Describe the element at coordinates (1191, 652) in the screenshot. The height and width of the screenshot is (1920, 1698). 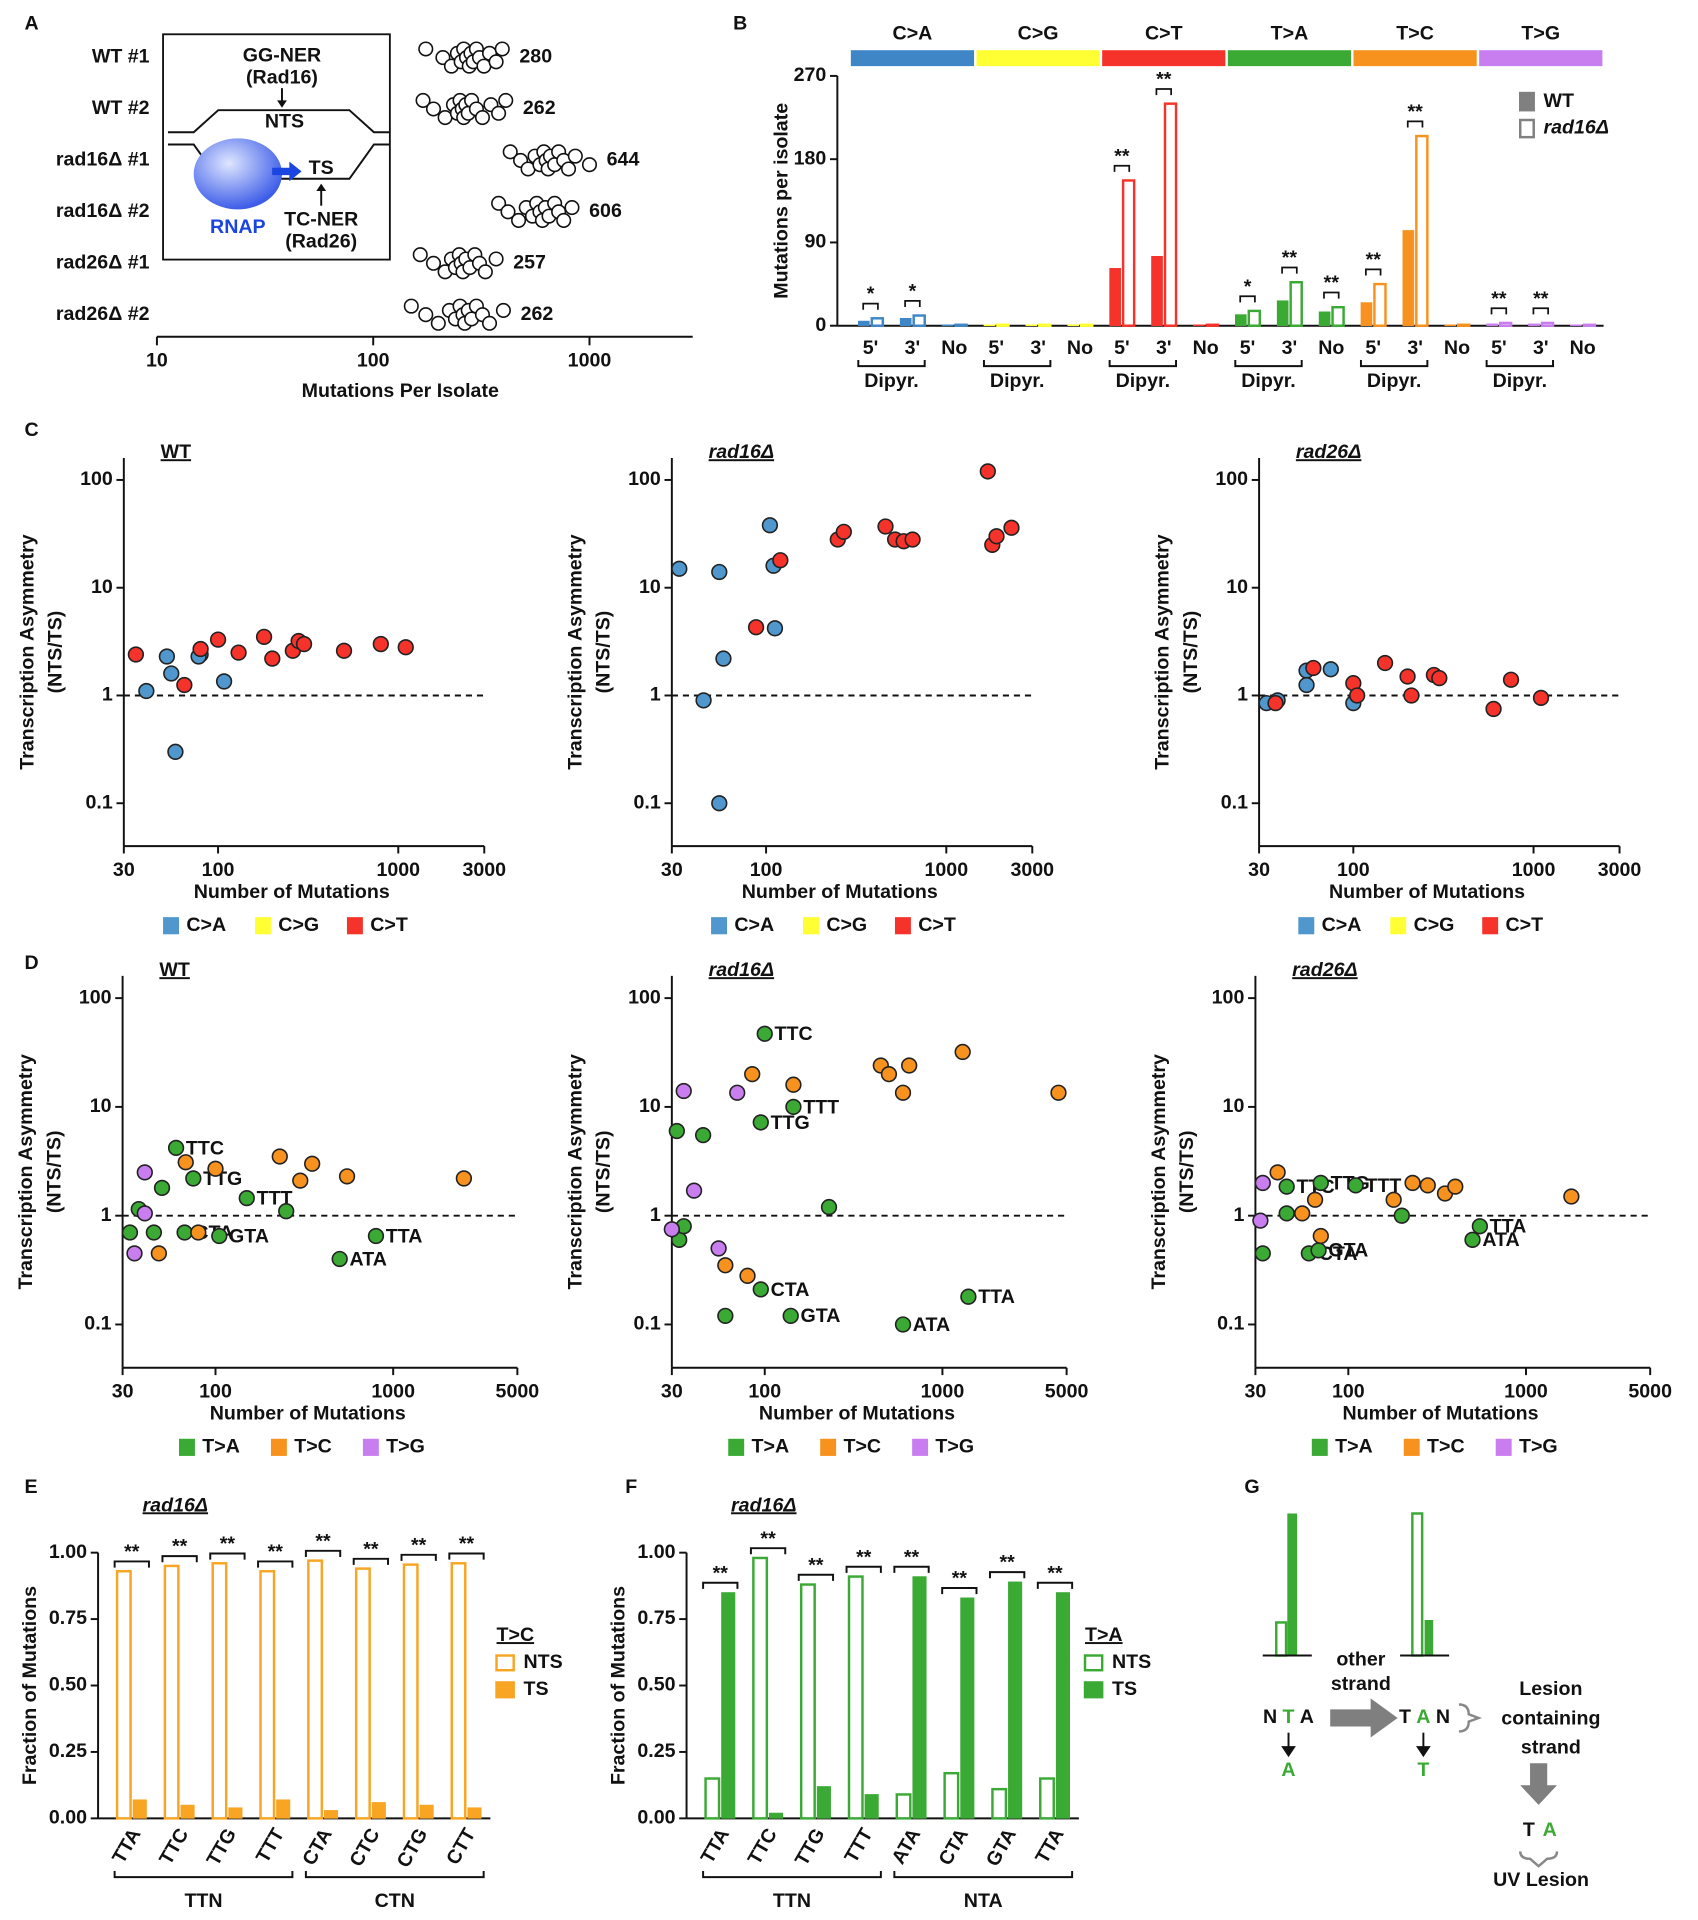
I see `y-axis-label: (NTS/TS)` at that location.